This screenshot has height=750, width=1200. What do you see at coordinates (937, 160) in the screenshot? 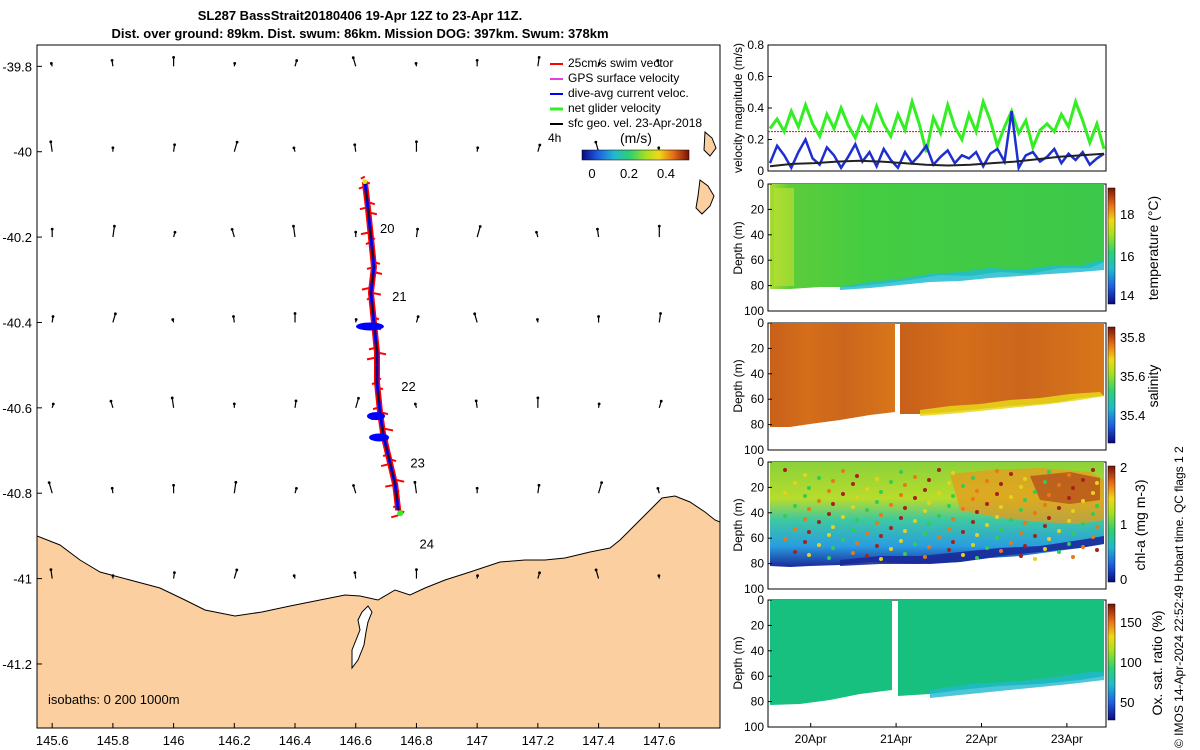
I see `velocity-series-line` at bounding box center [937, 160].